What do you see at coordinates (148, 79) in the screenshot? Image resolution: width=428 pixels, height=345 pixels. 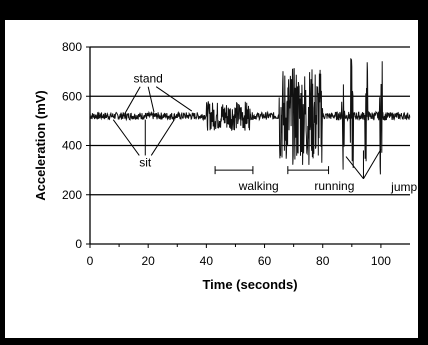 I see `annotation-label: stand` at bounding box center [148, 79].